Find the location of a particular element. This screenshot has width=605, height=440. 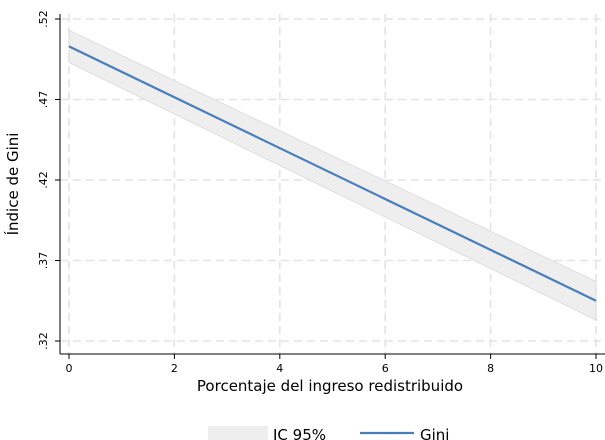

y-tick-label-3: .47 is located at coordinates (43, 100).